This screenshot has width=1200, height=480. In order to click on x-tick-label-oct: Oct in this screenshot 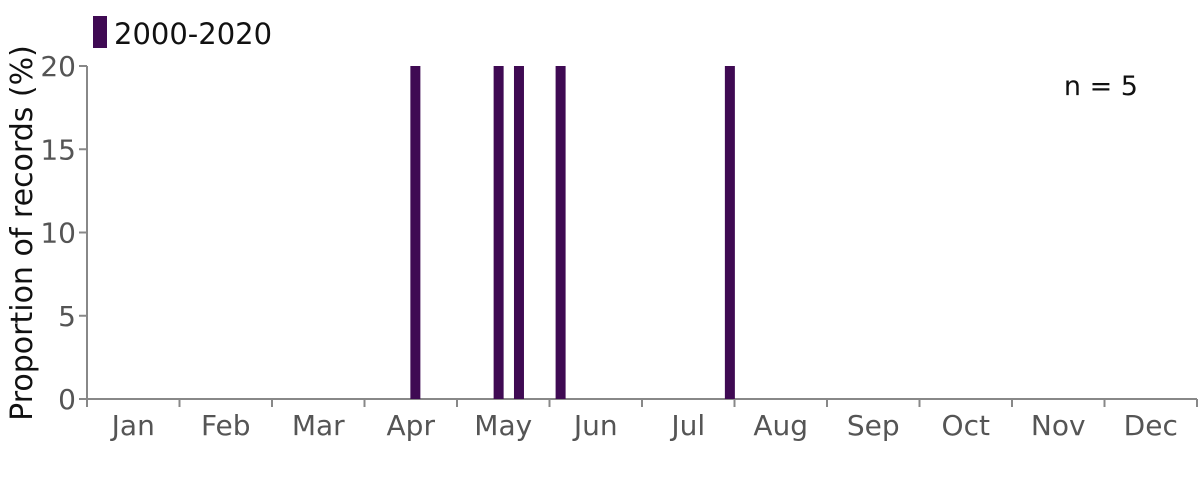, I will do `click(966, 425)`.